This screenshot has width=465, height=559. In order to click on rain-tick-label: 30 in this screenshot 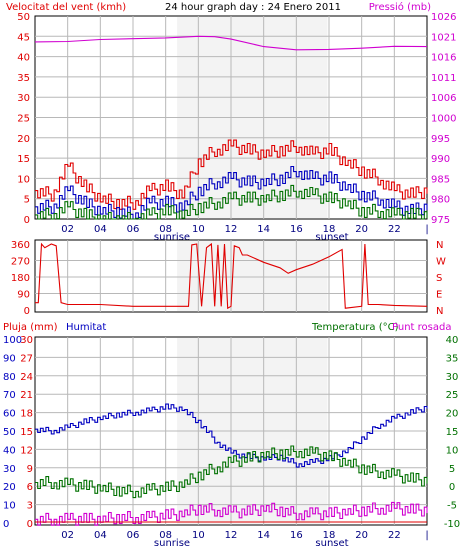, I will do `click(26, 340)`.